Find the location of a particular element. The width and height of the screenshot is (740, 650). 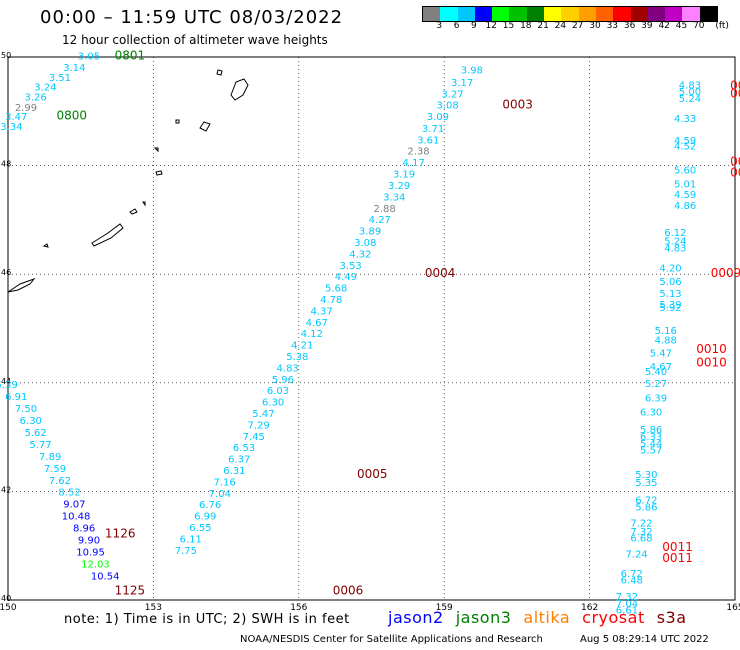

wave-height-value: 4.33 is located at coordinates (685, 119).